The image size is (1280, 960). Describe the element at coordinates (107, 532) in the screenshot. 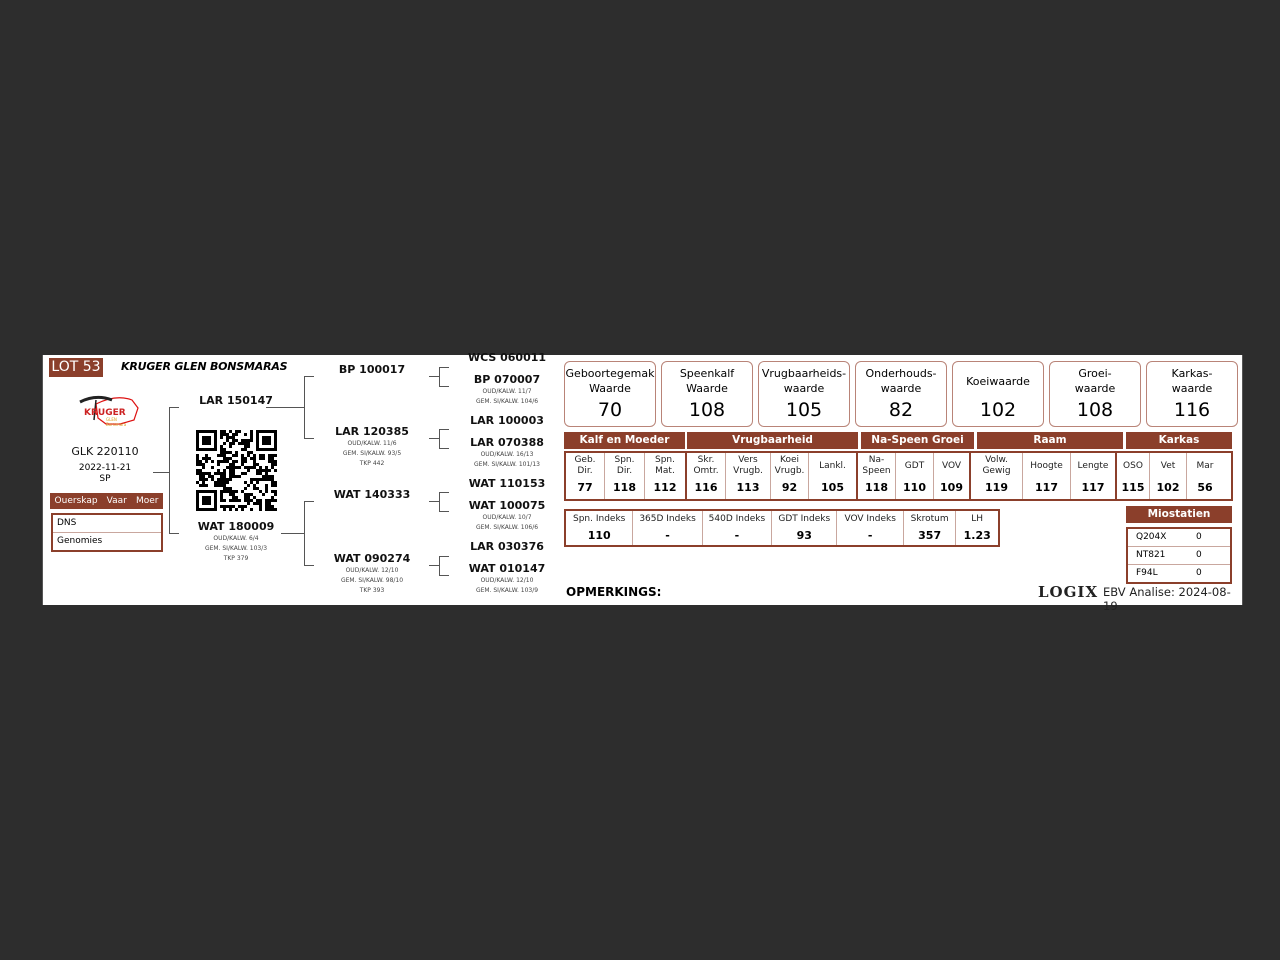

I see `parentage-table: DNS Genomies` at that location.